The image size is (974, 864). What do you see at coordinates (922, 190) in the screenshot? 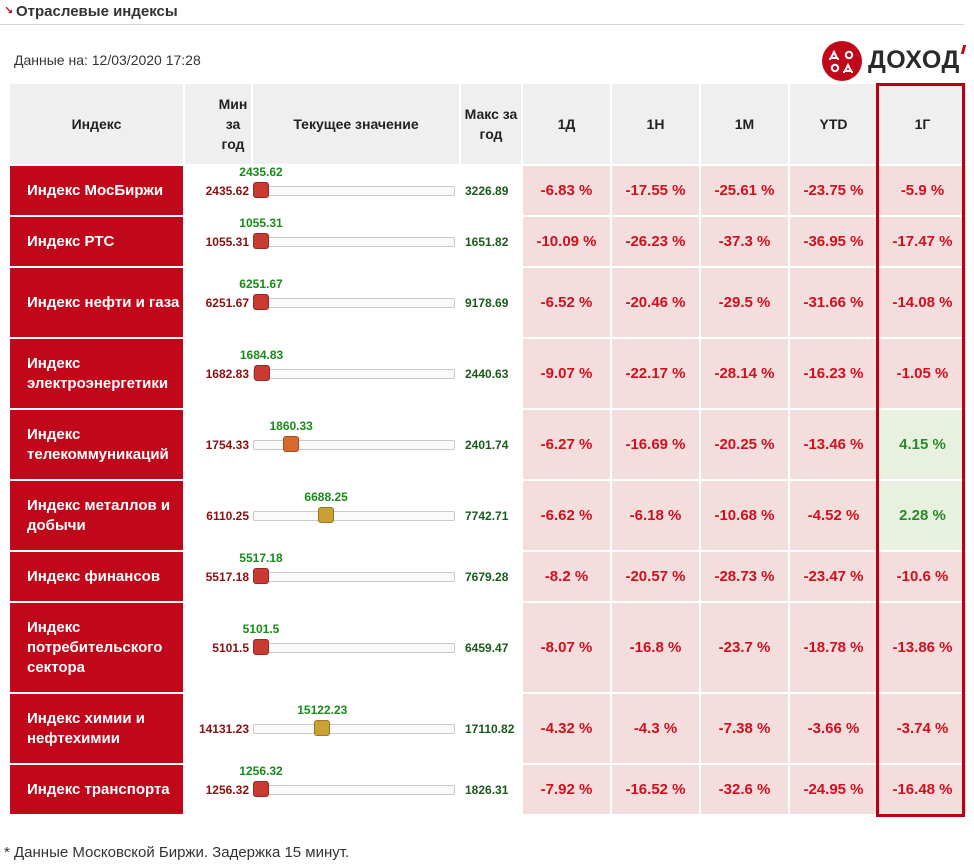
I see `change-1y: -5.9 %` at bounding box center [922, 190].